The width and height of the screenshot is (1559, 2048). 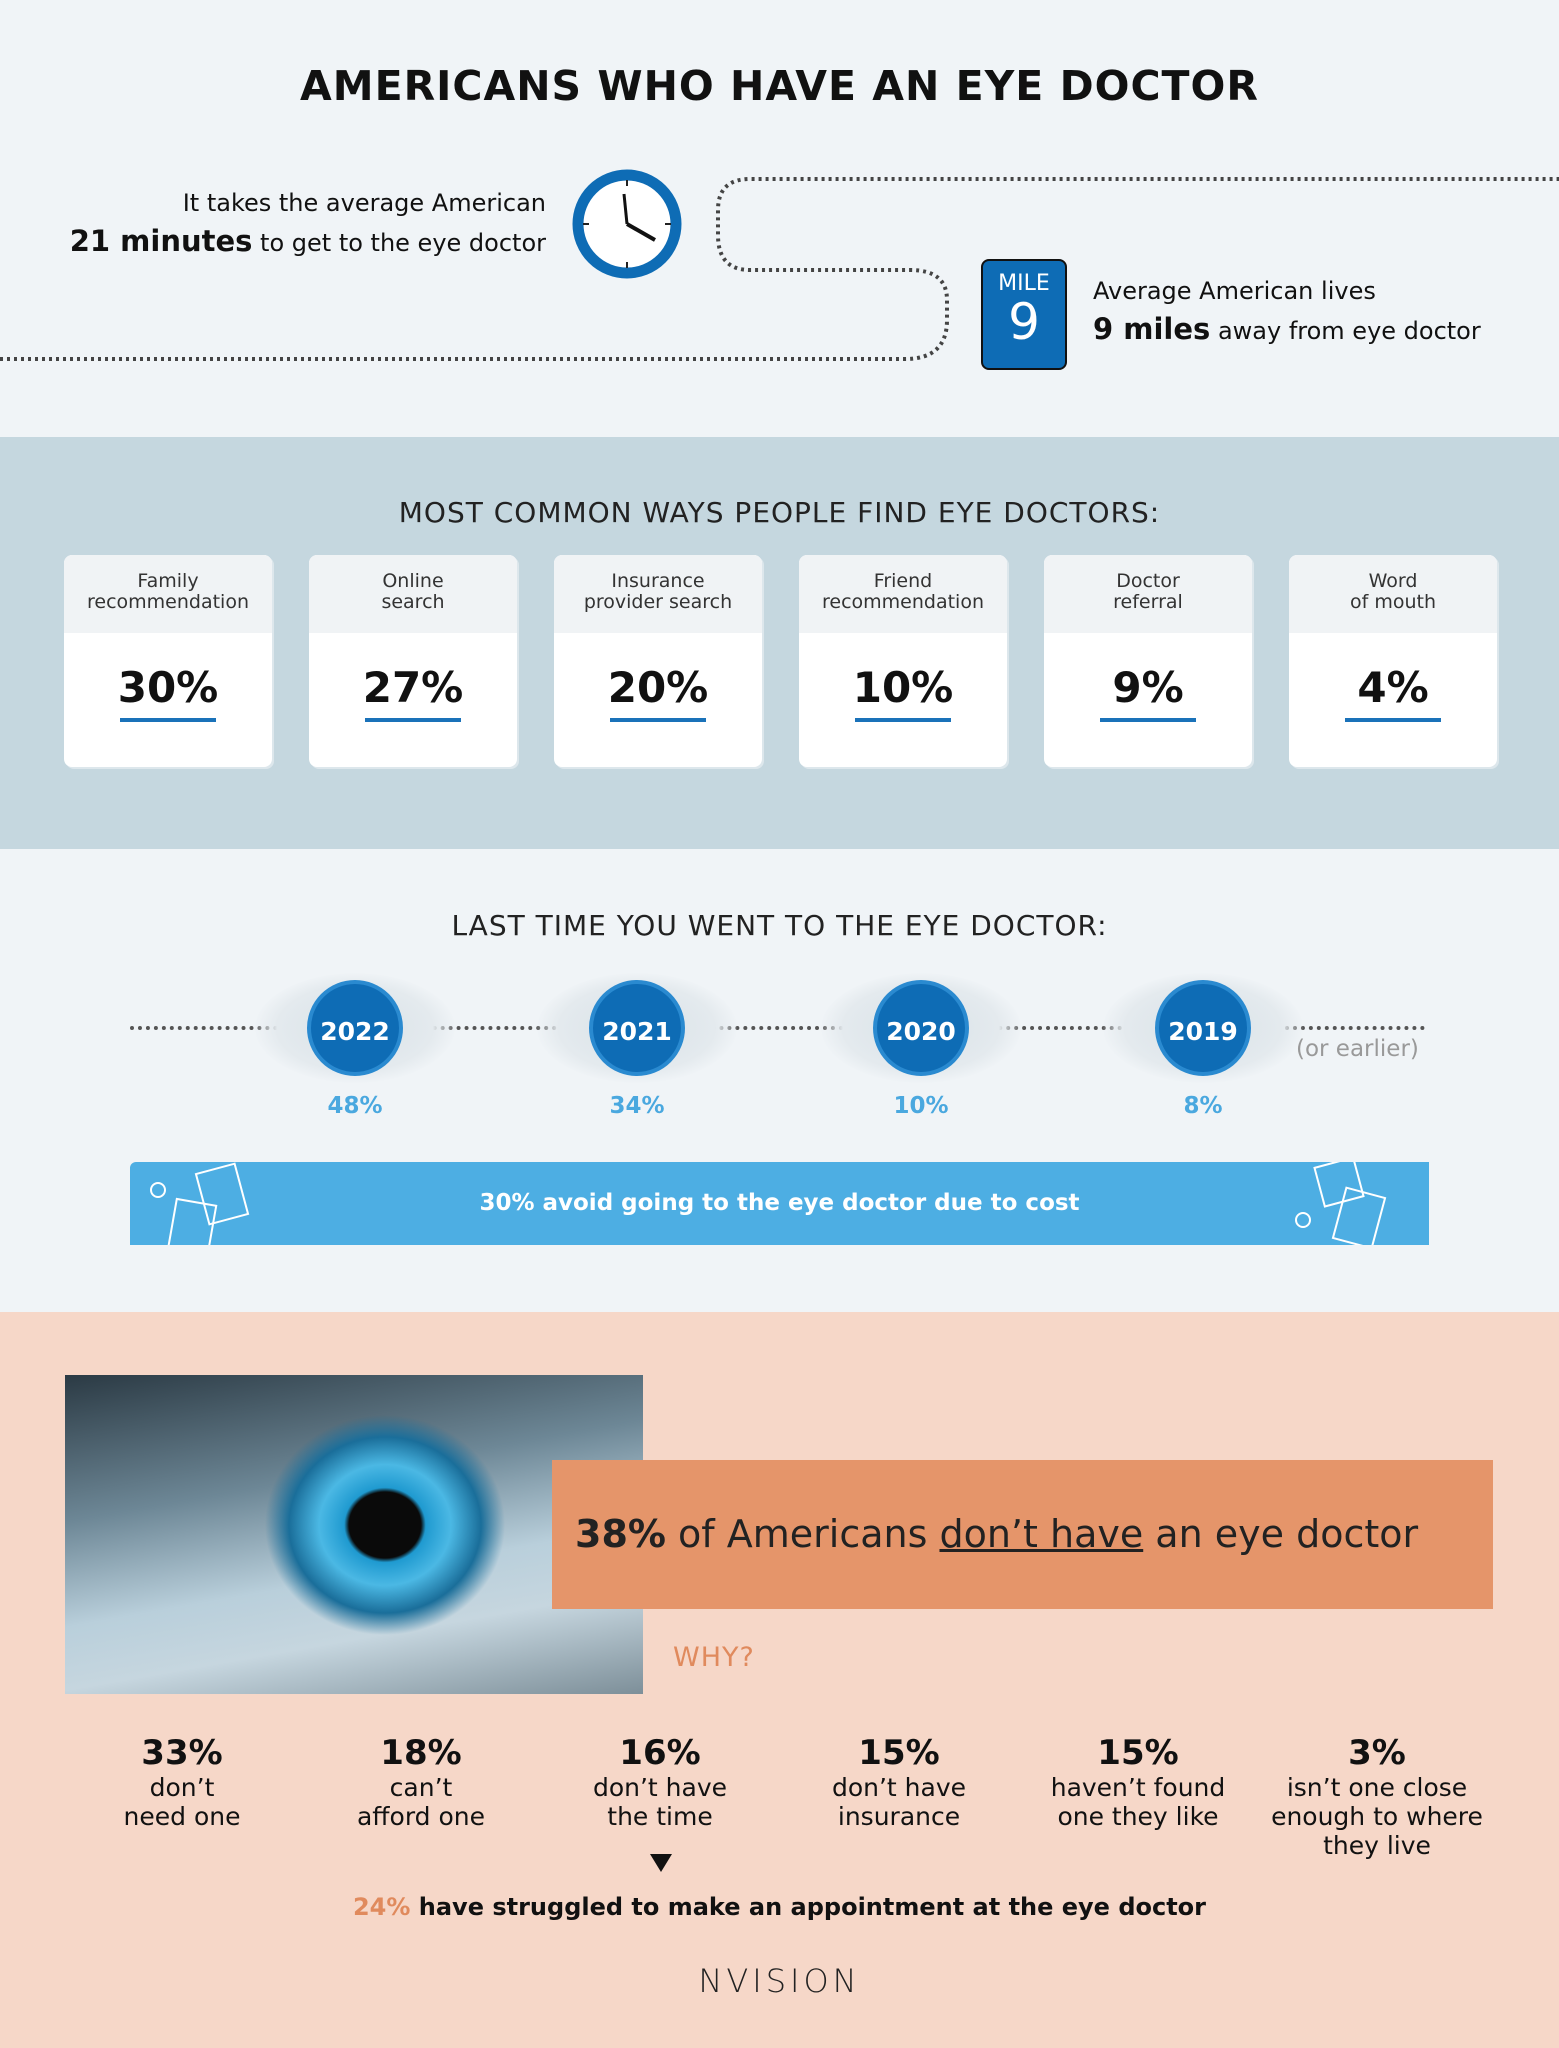 I want to click on reason-stat: 18% can’t afford one, so click(x=421, y=1782).